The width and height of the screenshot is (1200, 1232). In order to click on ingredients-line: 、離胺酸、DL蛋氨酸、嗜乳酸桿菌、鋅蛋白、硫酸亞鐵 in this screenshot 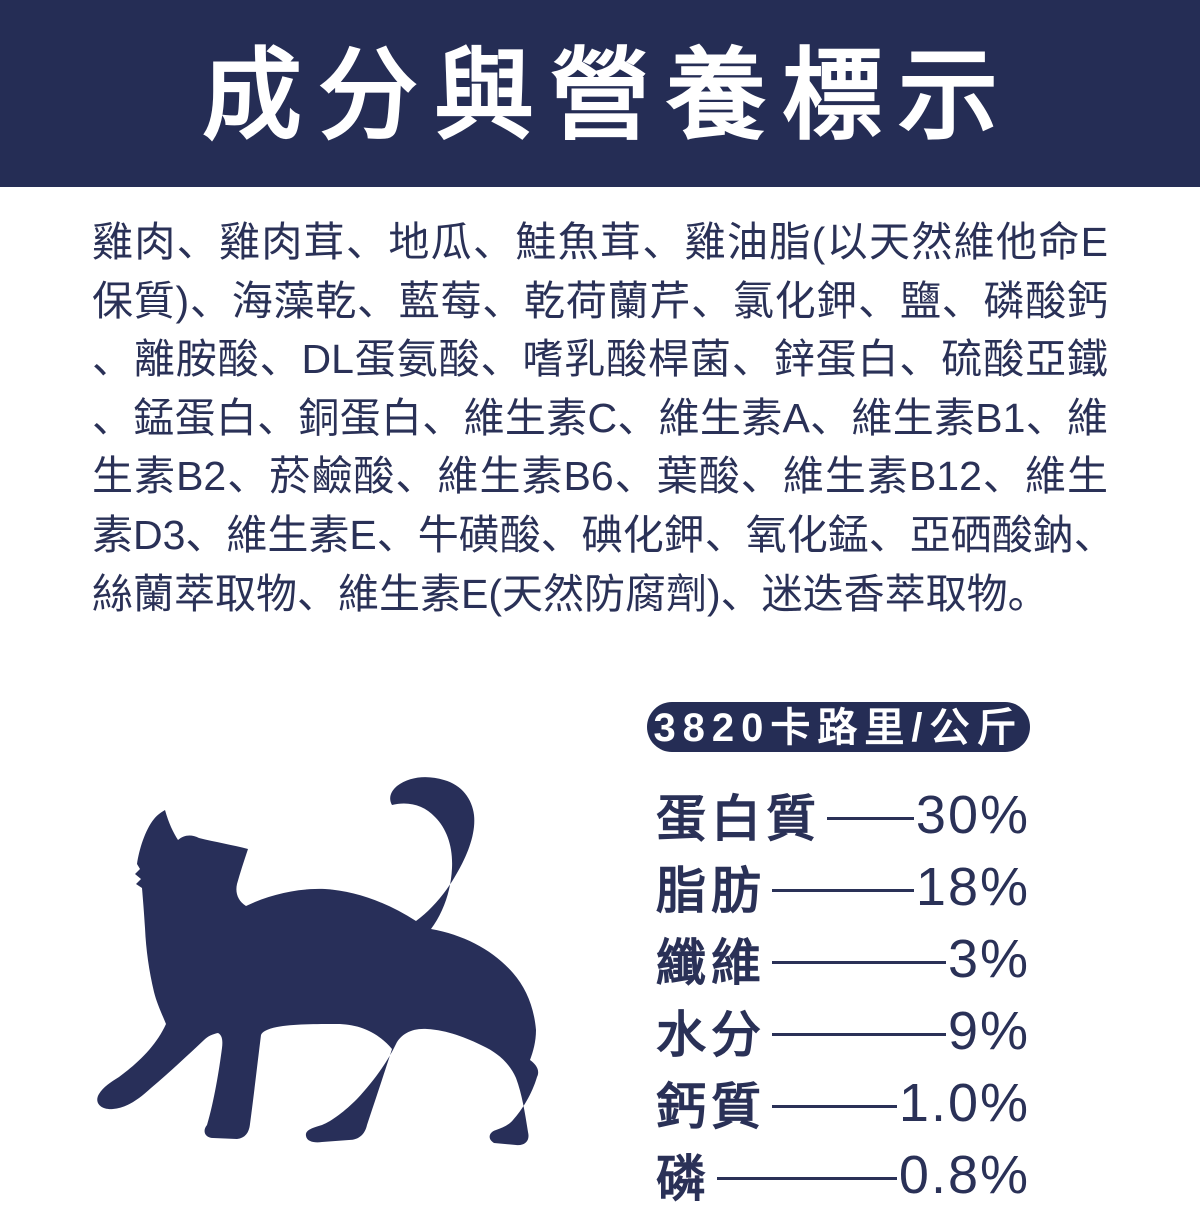, I will do `click(600, 359)`.